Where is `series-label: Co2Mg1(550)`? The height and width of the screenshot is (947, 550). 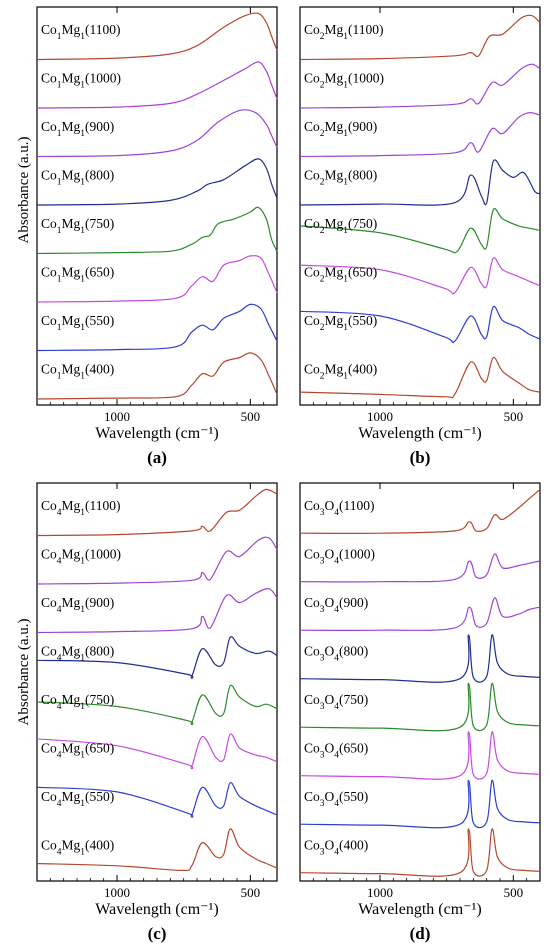
series-label: Co2Mg1(550) is located at coordinates (340, 323).